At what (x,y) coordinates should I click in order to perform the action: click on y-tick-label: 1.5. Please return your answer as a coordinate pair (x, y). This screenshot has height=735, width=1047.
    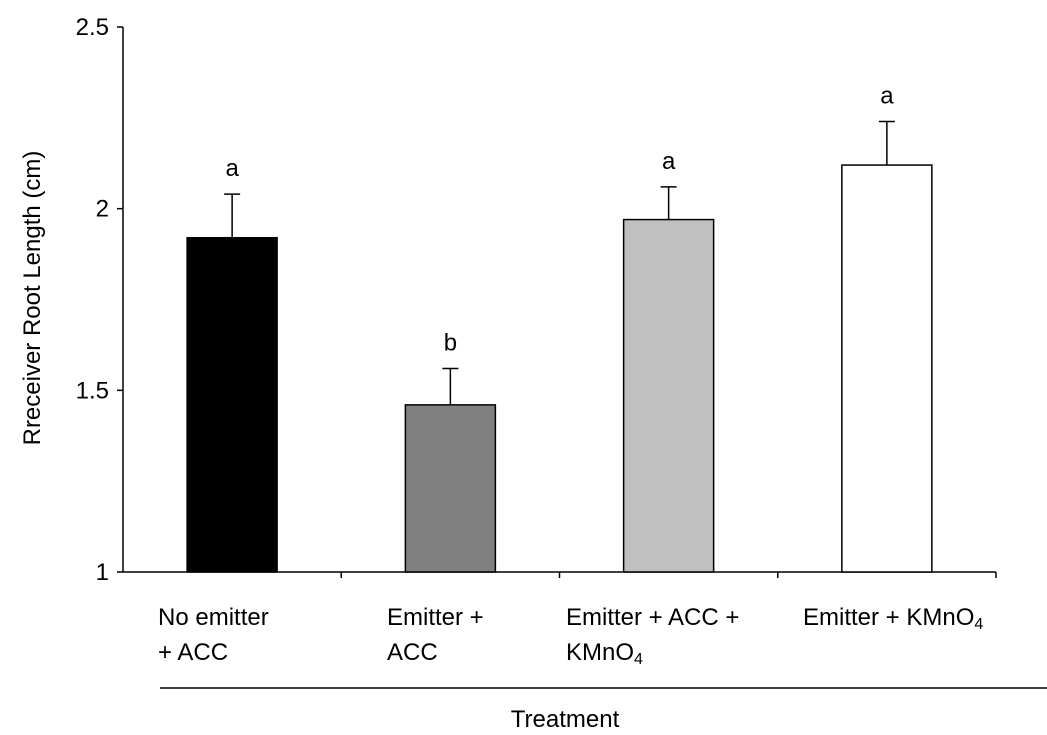
    Looking at the image, I should click on (92, 390).